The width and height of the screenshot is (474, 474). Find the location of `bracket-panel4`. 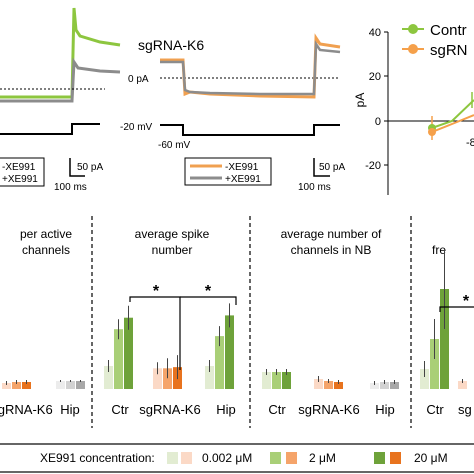

bracket-panel4 is located at coordinates (456, 309).